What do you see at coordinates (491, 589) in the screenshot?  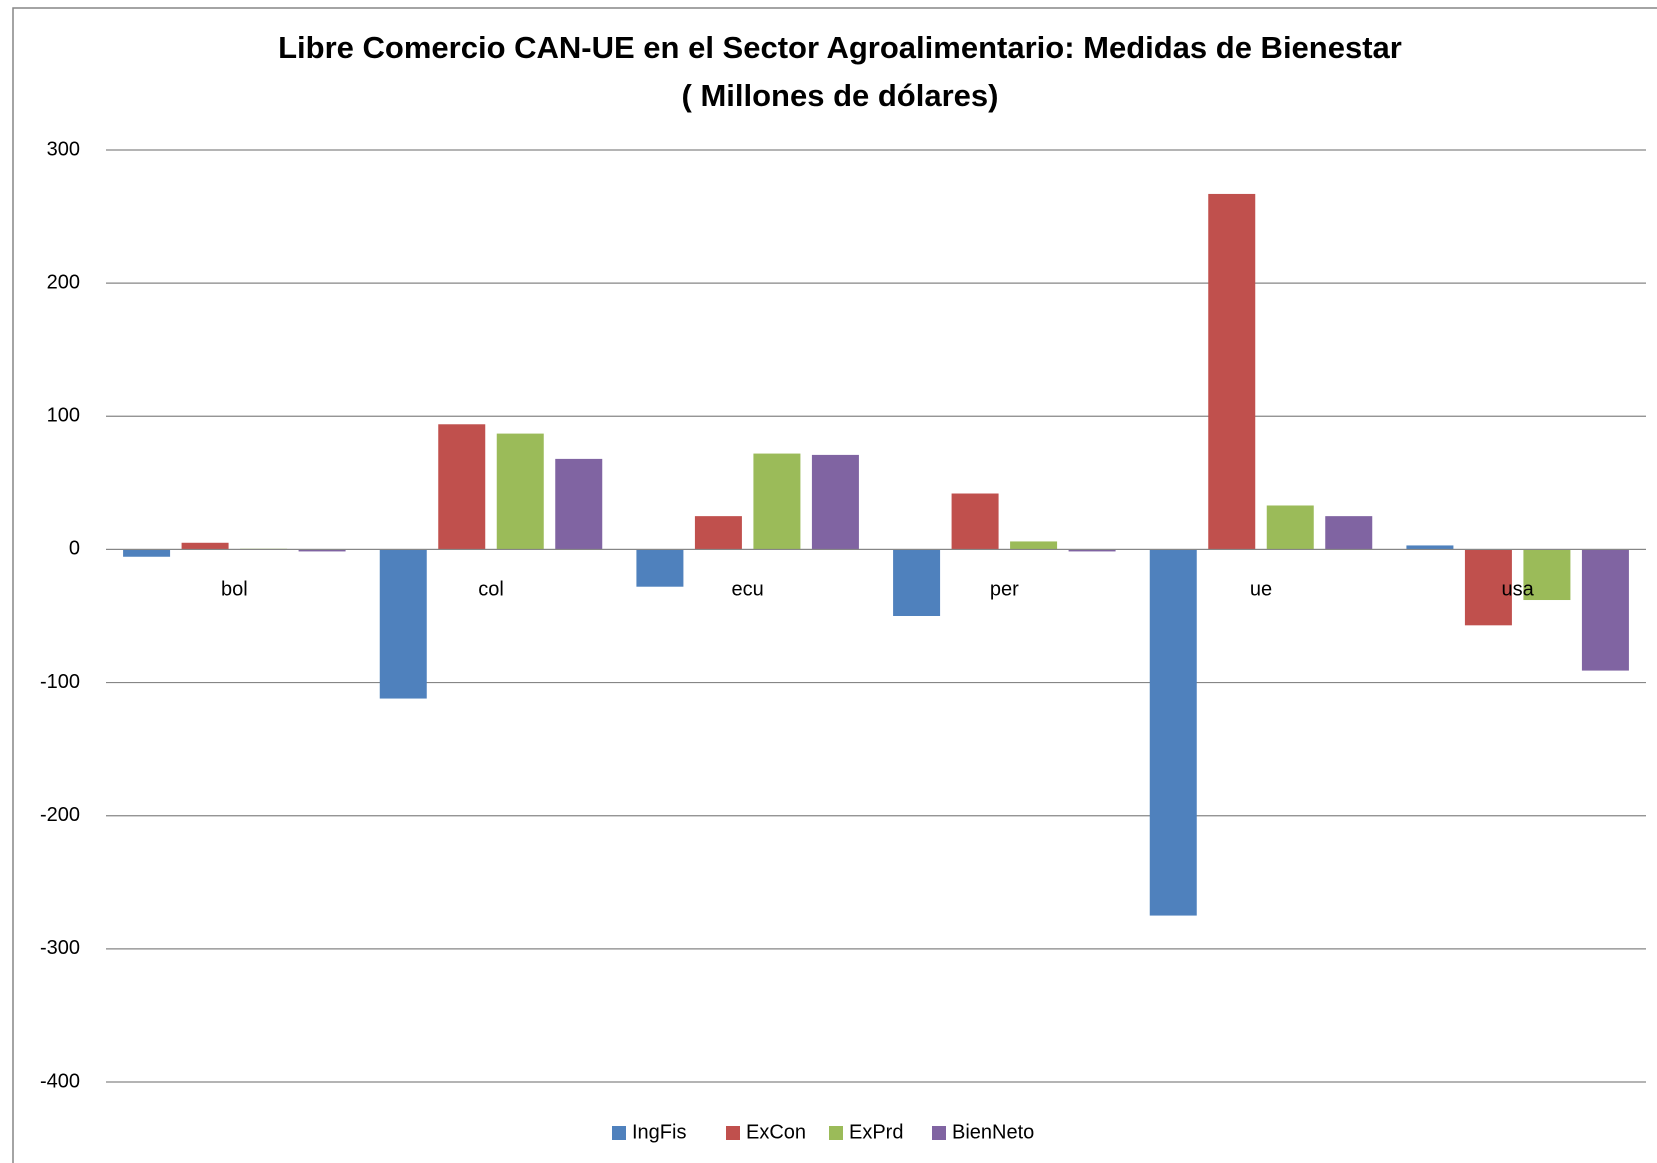 I see `x-tick-label: col` at bounding box center [491, 589].